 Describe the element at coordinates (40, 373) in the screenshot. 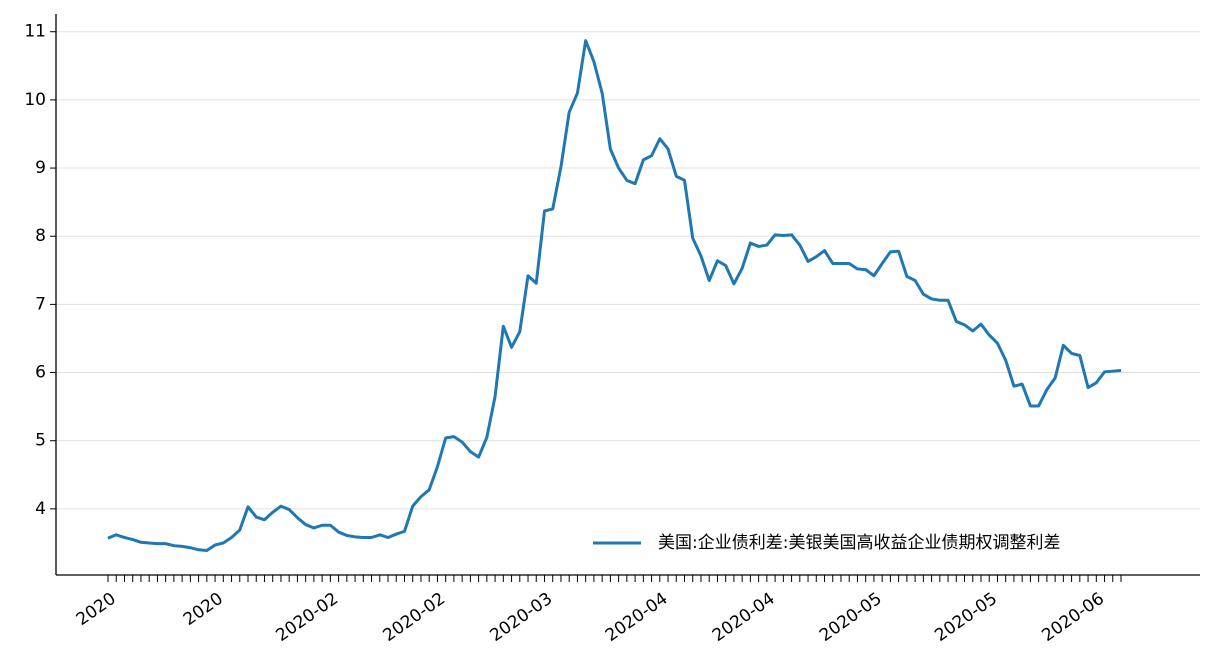

I see `y-tick-label: 6` at that location.